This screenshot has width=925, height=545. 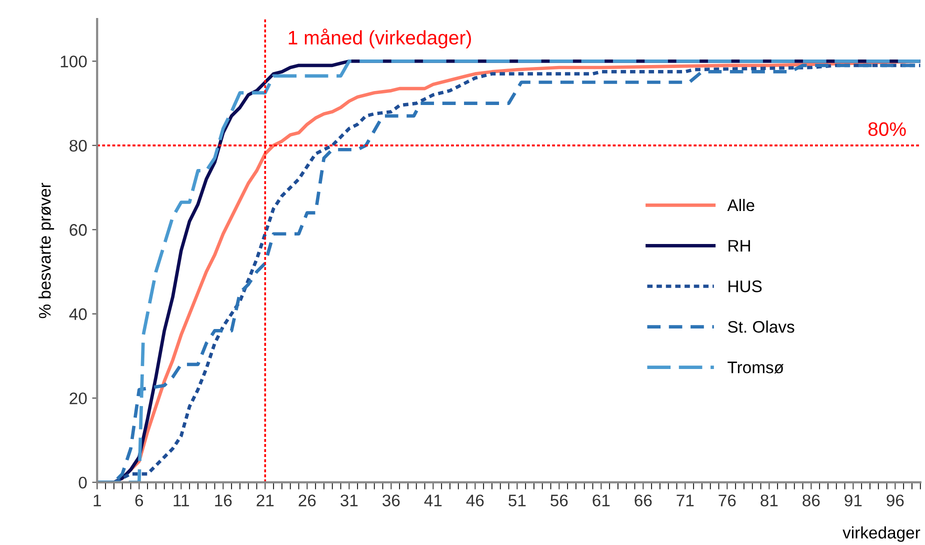 What do you see at coordinates (139, 500) in the screenshot?
I see `x-tick-label: 6` at bounding box center [139, 500].